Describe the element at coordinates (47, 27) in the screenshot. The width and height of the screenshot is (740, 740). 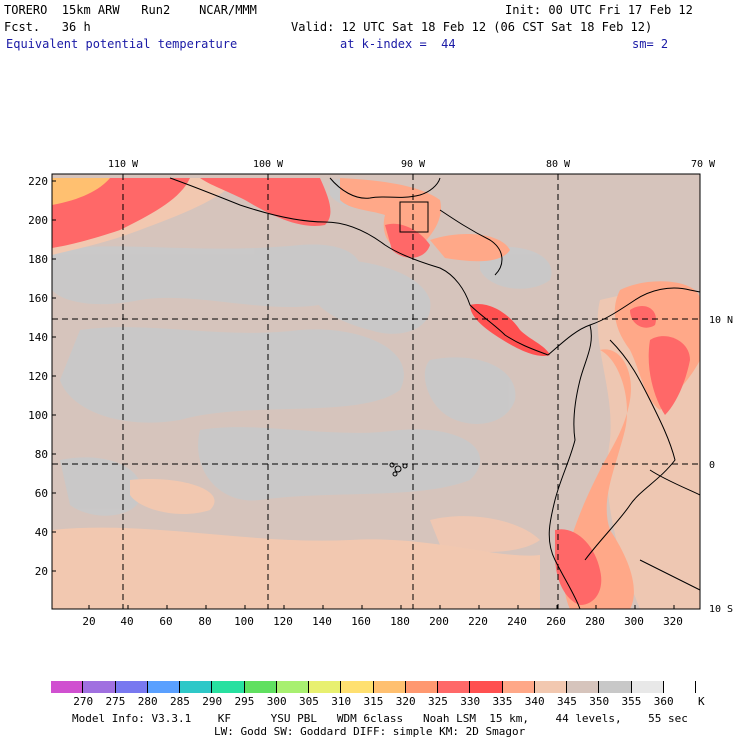
I see `forecast-hour: Fcst. 36 h` at that location.